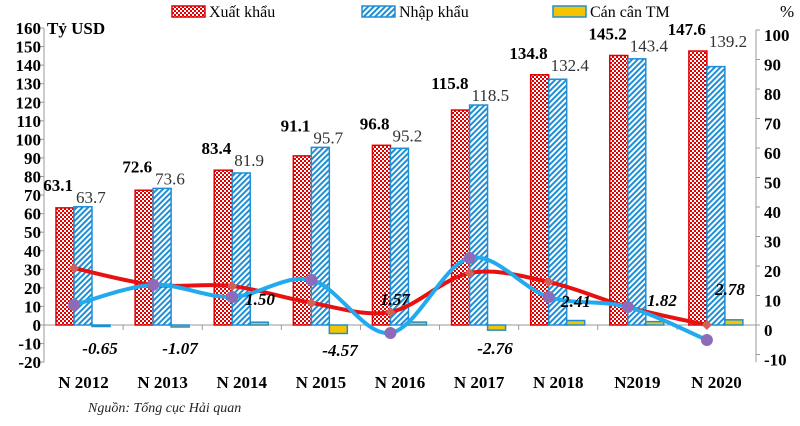 The image size is (800, 426). What do you see at coordinates (180, 348) in the screenshot?
I see `balance-value-label: -1.07` at bounding box center [180, 348].